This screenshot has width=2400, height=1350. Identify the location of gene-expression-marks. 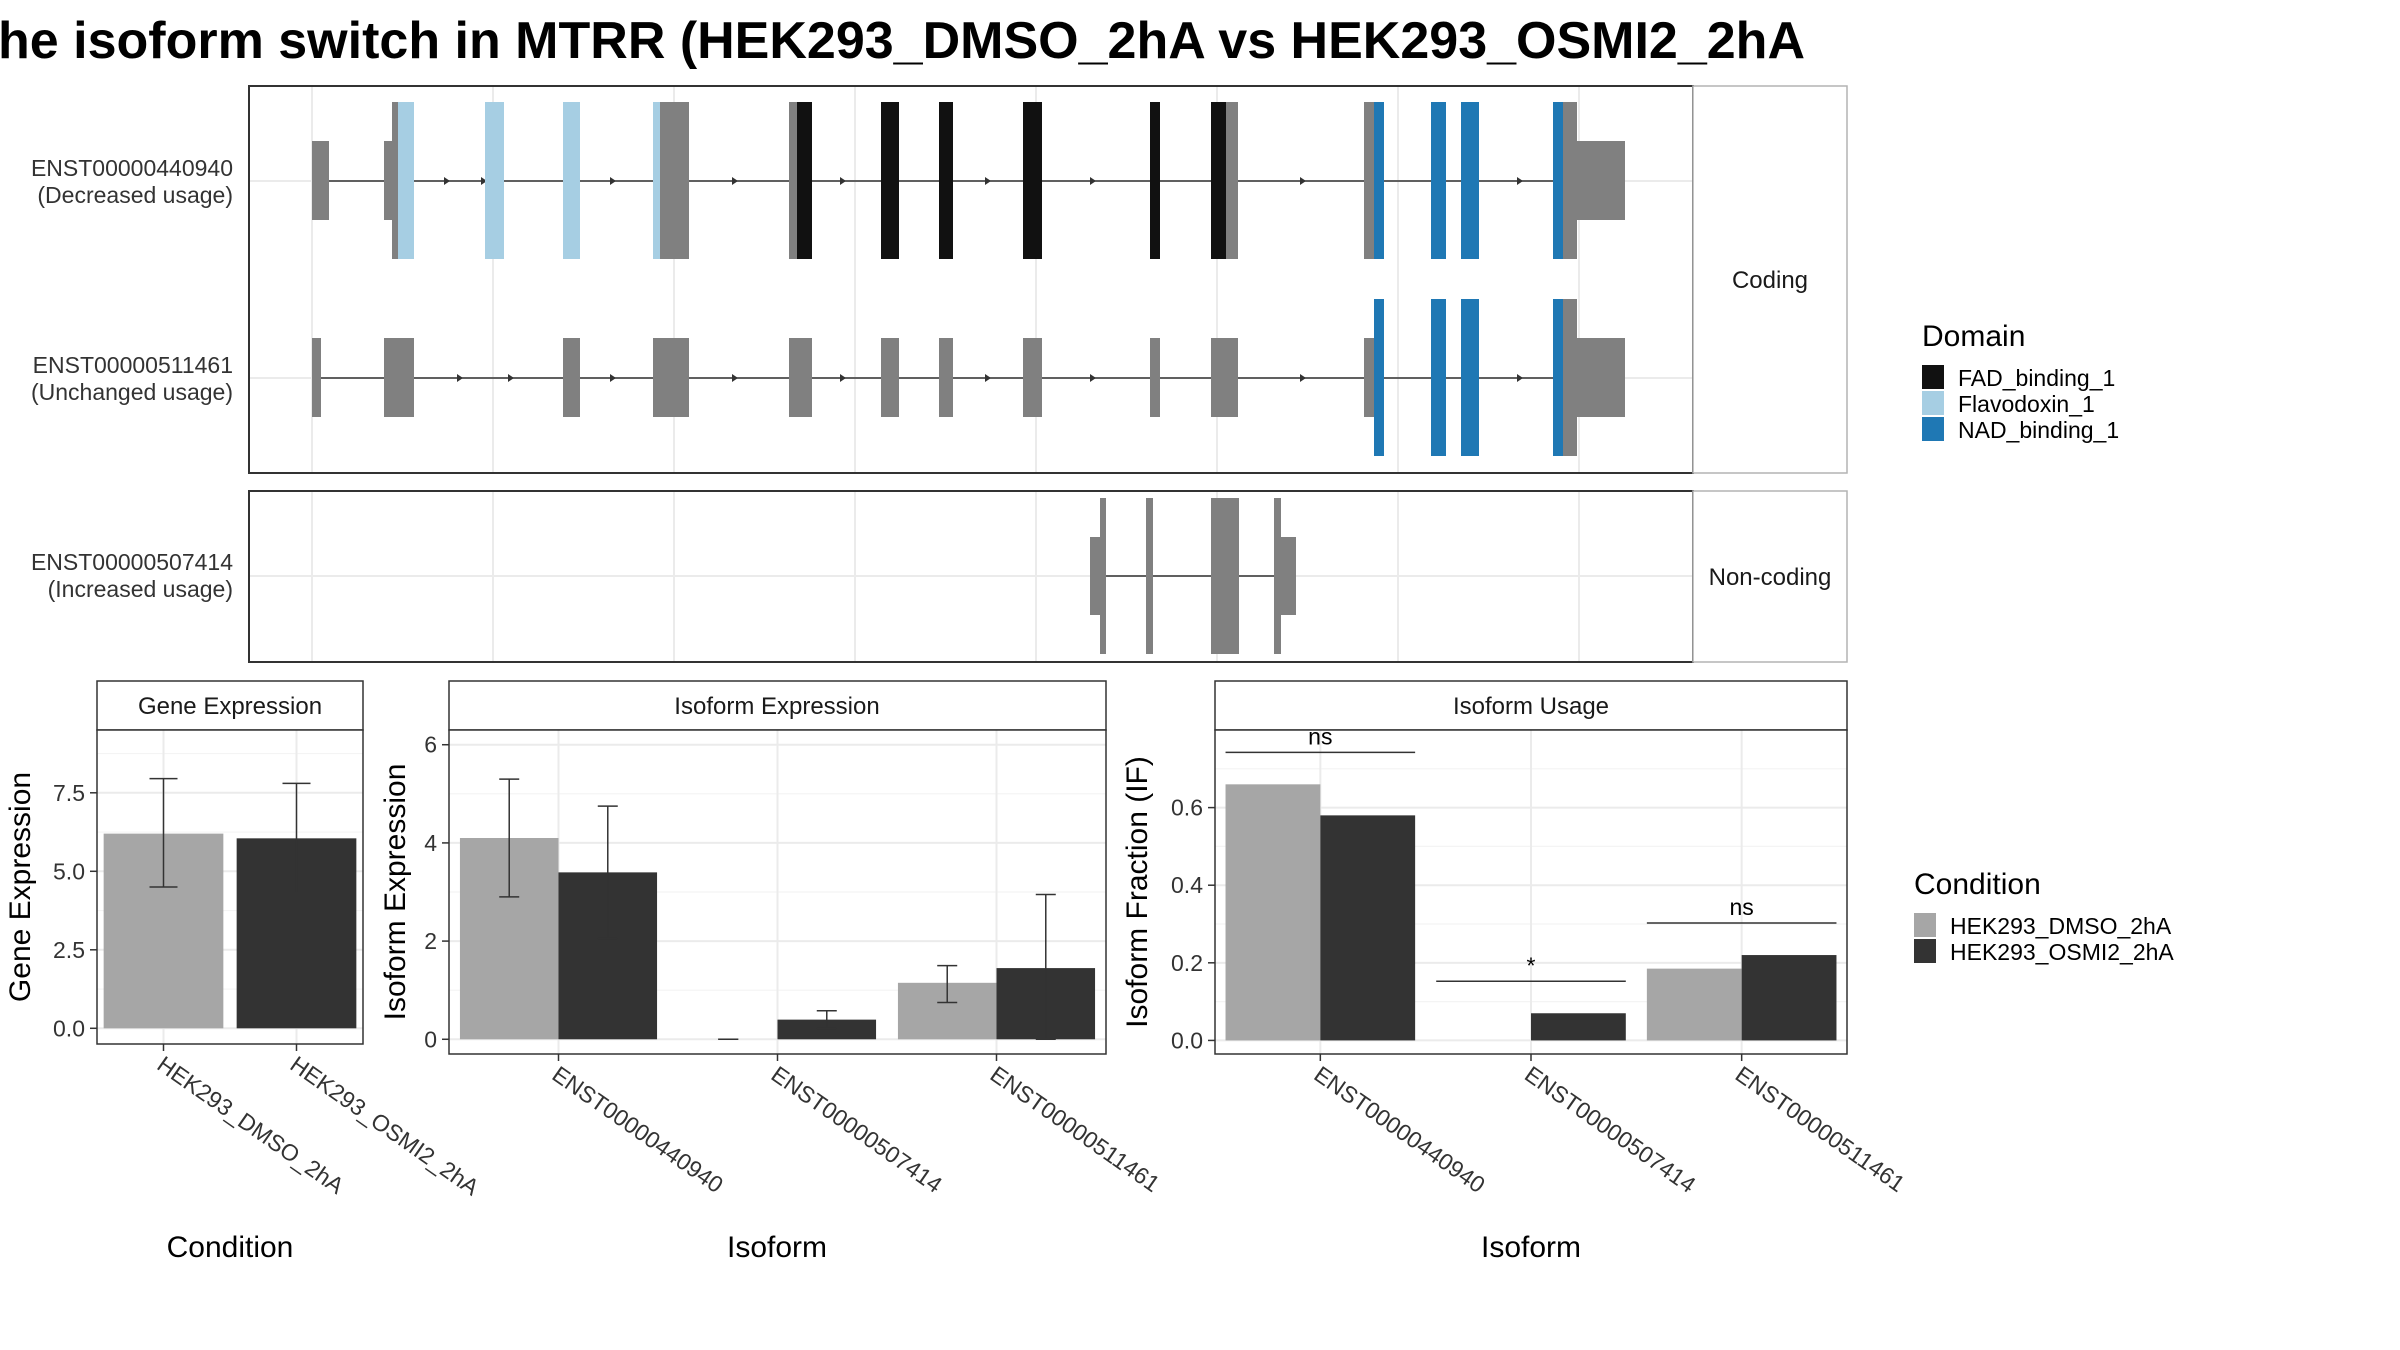
(230, 903).